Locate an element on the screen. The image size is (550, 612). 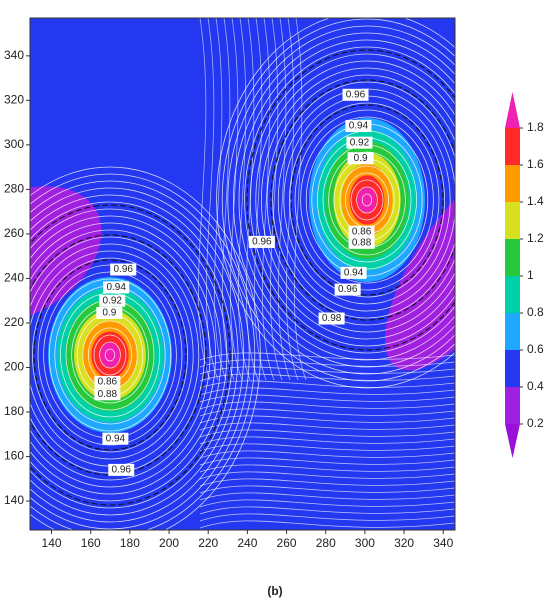
y-tick-label: 260 is located at coordinates (14, 233).